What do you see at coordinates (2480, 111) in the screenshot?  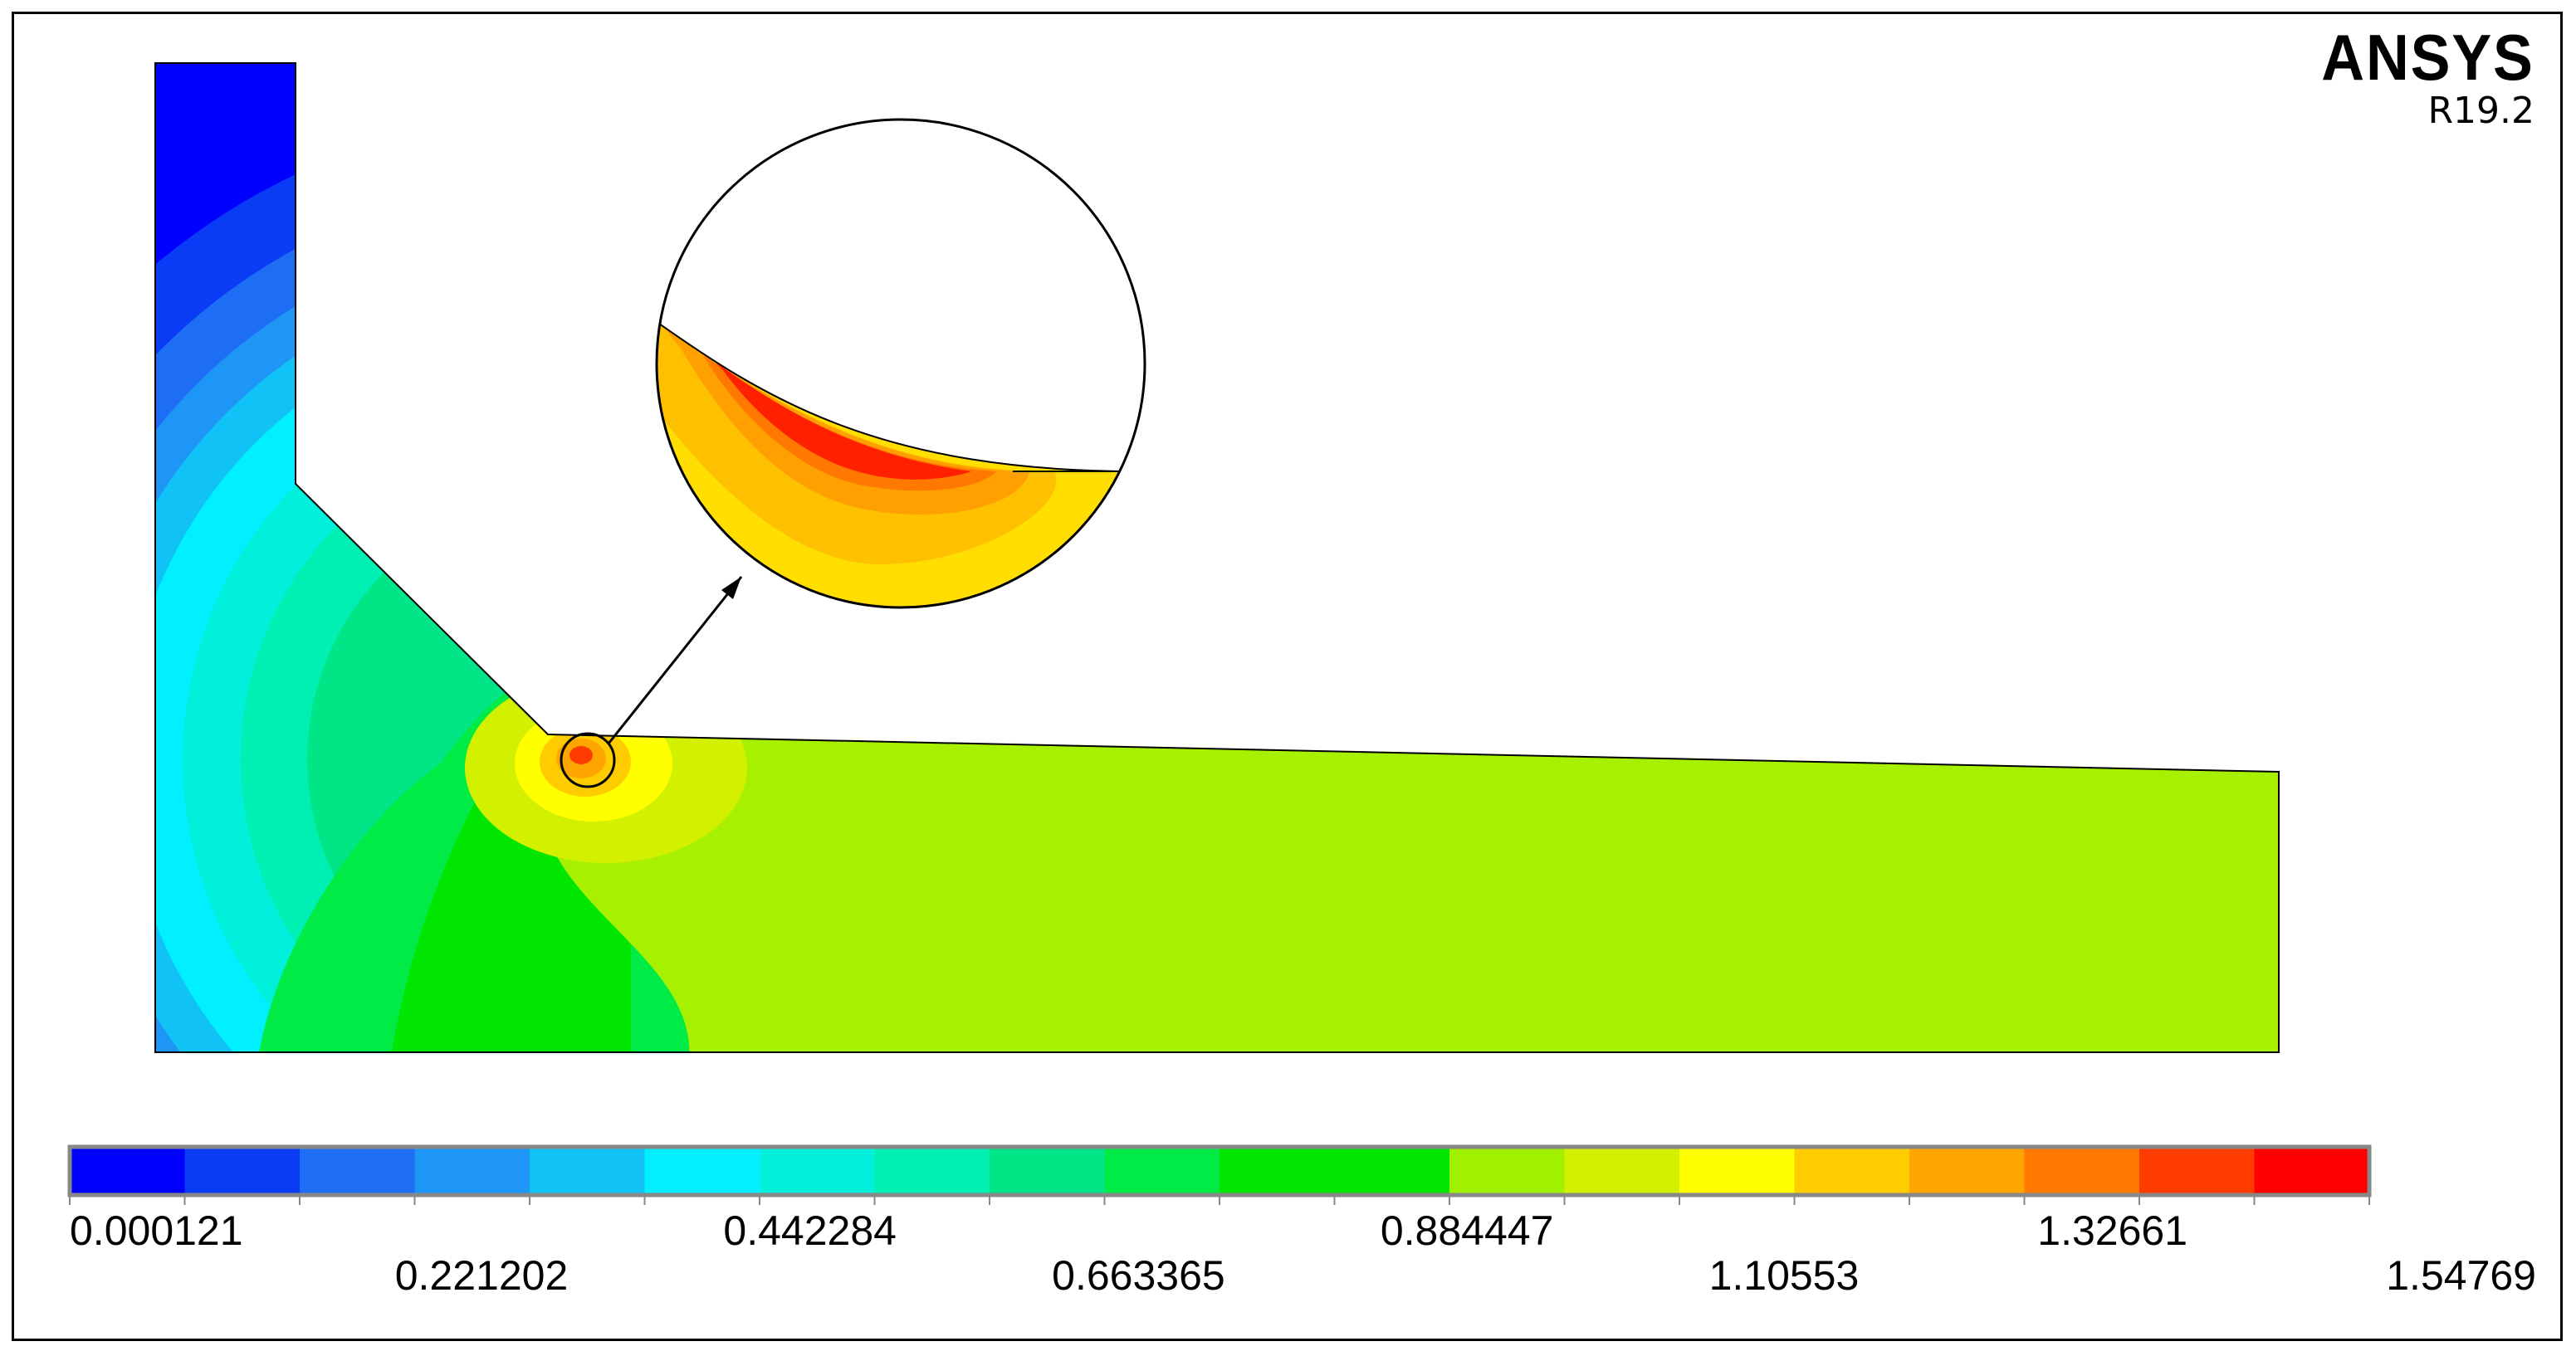 I see `brand-version: R19.2` at bounding box center [2480, 111].